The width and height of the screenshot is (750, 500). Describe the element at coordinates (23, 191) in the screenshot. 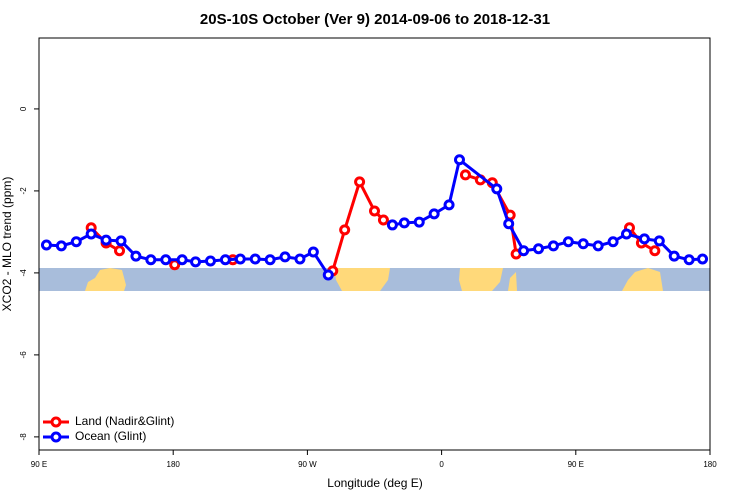

I see `y-tick-label: -2` at that location.